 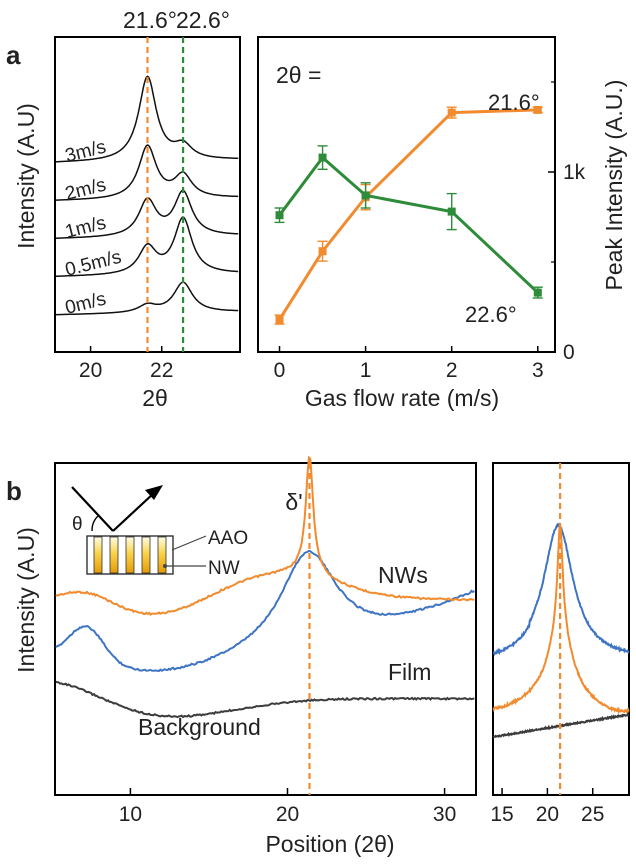 I want to click on series-label: 0m/s, so click(x=85, y=304).